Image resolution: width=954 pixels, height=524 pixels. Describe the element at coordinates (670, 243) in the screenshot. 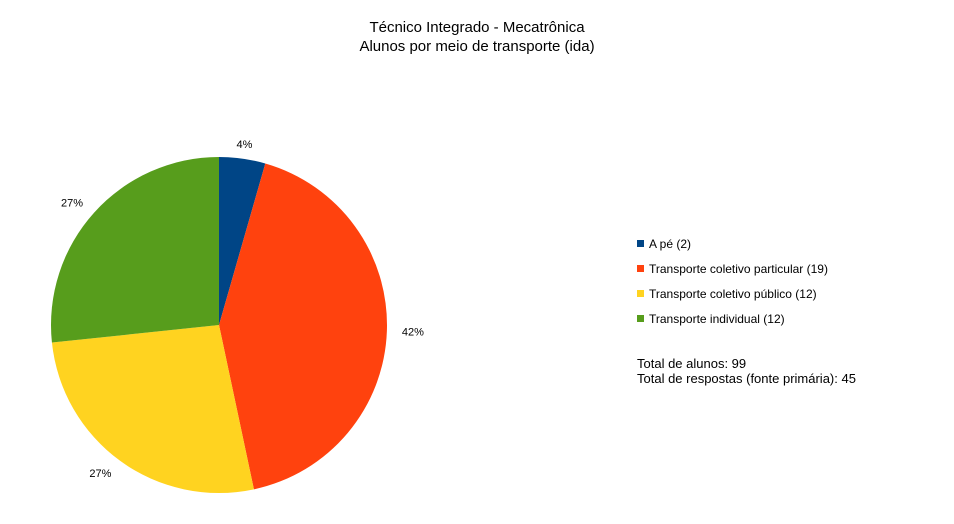

I see `legend-label: A pé (2)` at that location.